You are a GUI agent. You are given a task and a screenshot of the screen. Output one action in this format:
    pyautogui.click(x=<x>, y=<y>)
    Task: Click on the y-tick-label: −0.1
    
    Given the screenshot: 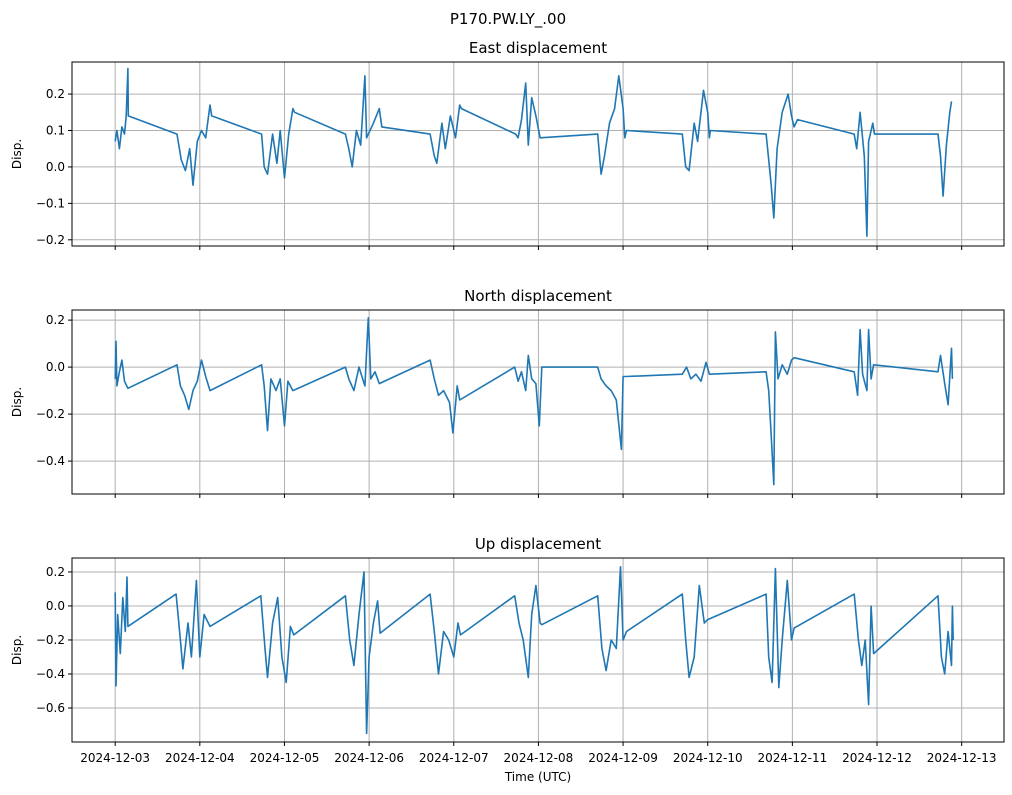 What is the action you would take?
    pyautogui.click(x=50, y=203)
    